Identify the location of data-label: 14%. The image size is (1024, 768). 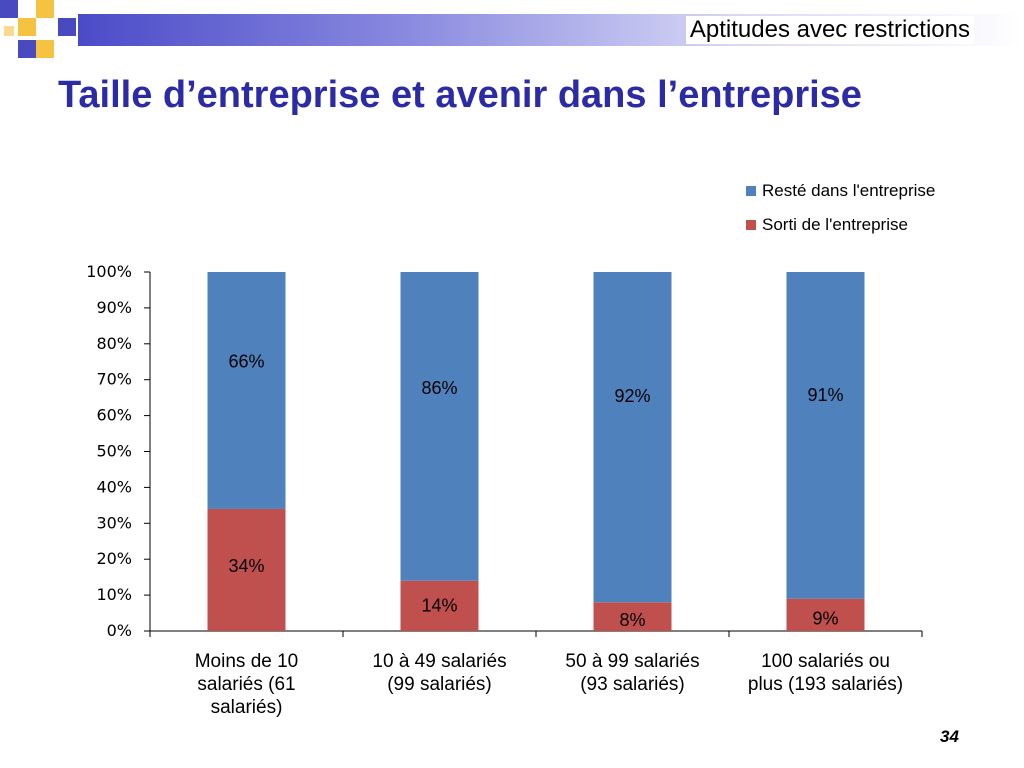
(439, 605).